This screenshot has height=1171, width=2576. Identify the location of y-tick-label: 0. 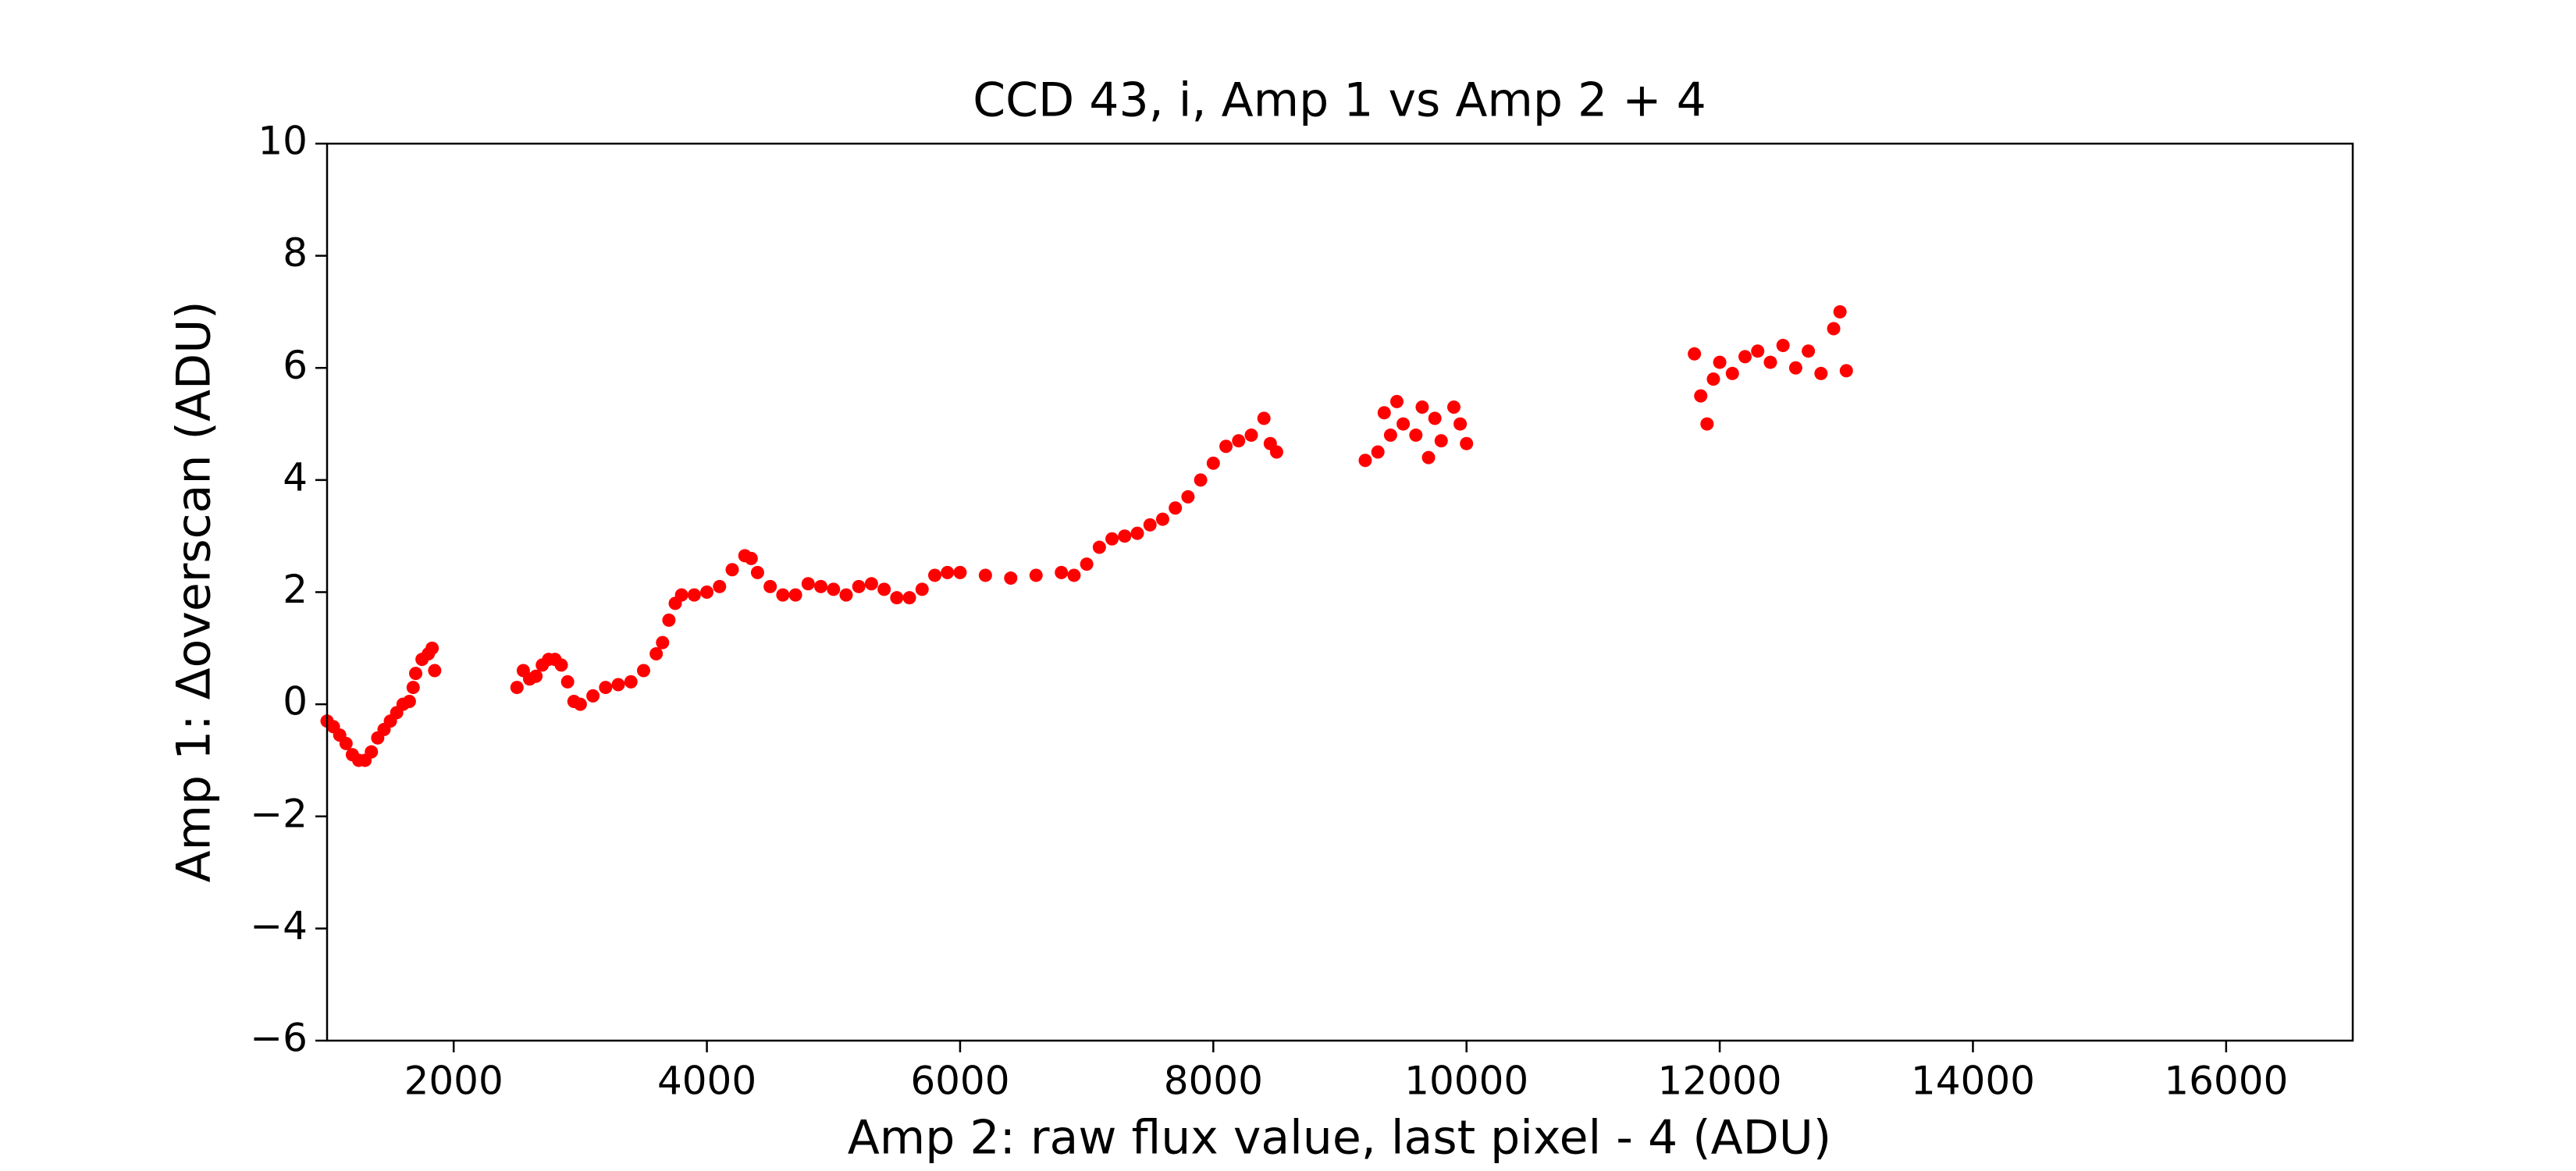
(295, 701).